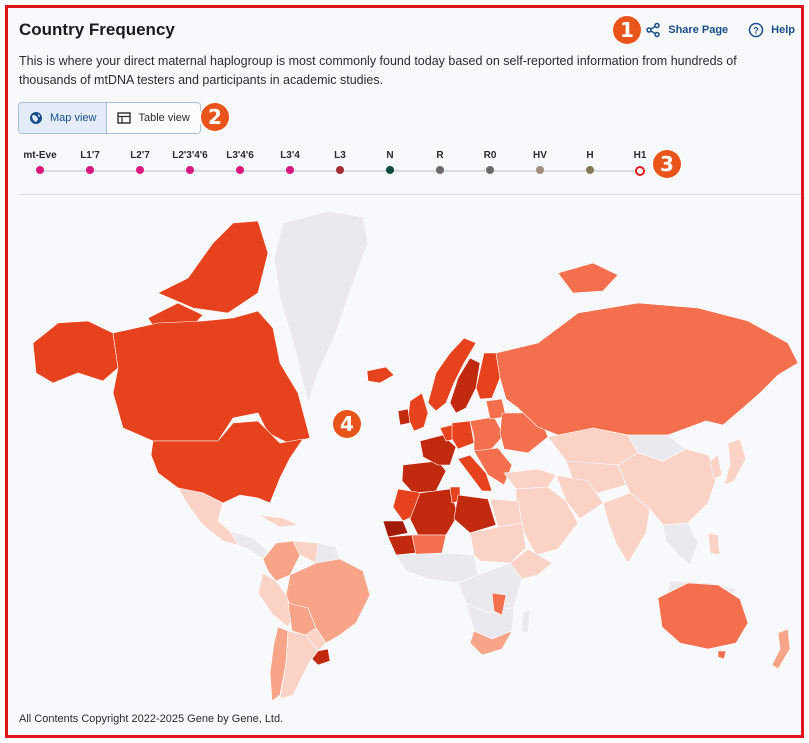 This screenshot has width=809, height=743. What do you see at coordinates (487, 434) in the screenshot?
I see `region-central-europe` at bounding box center [487, 434].